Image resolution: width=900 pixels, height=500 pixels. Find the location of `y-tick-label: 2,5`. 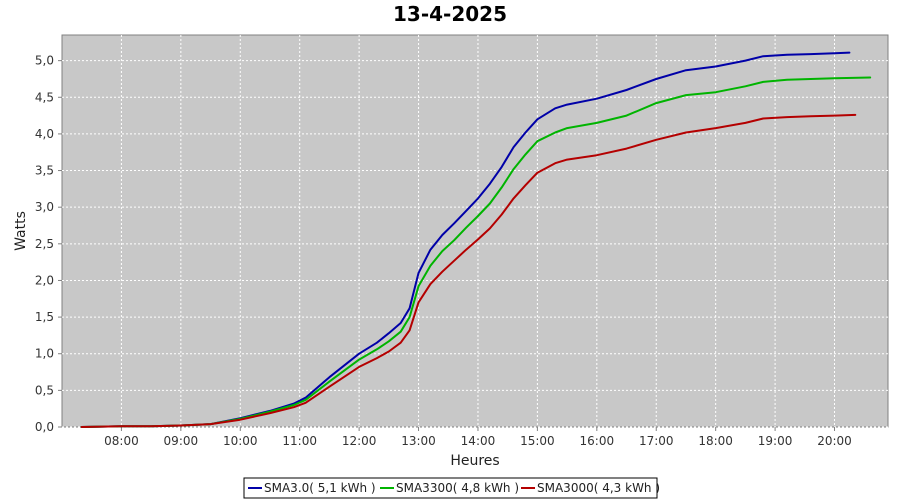

y-tick-label: 2,5 is located at coordinates (44, 244).